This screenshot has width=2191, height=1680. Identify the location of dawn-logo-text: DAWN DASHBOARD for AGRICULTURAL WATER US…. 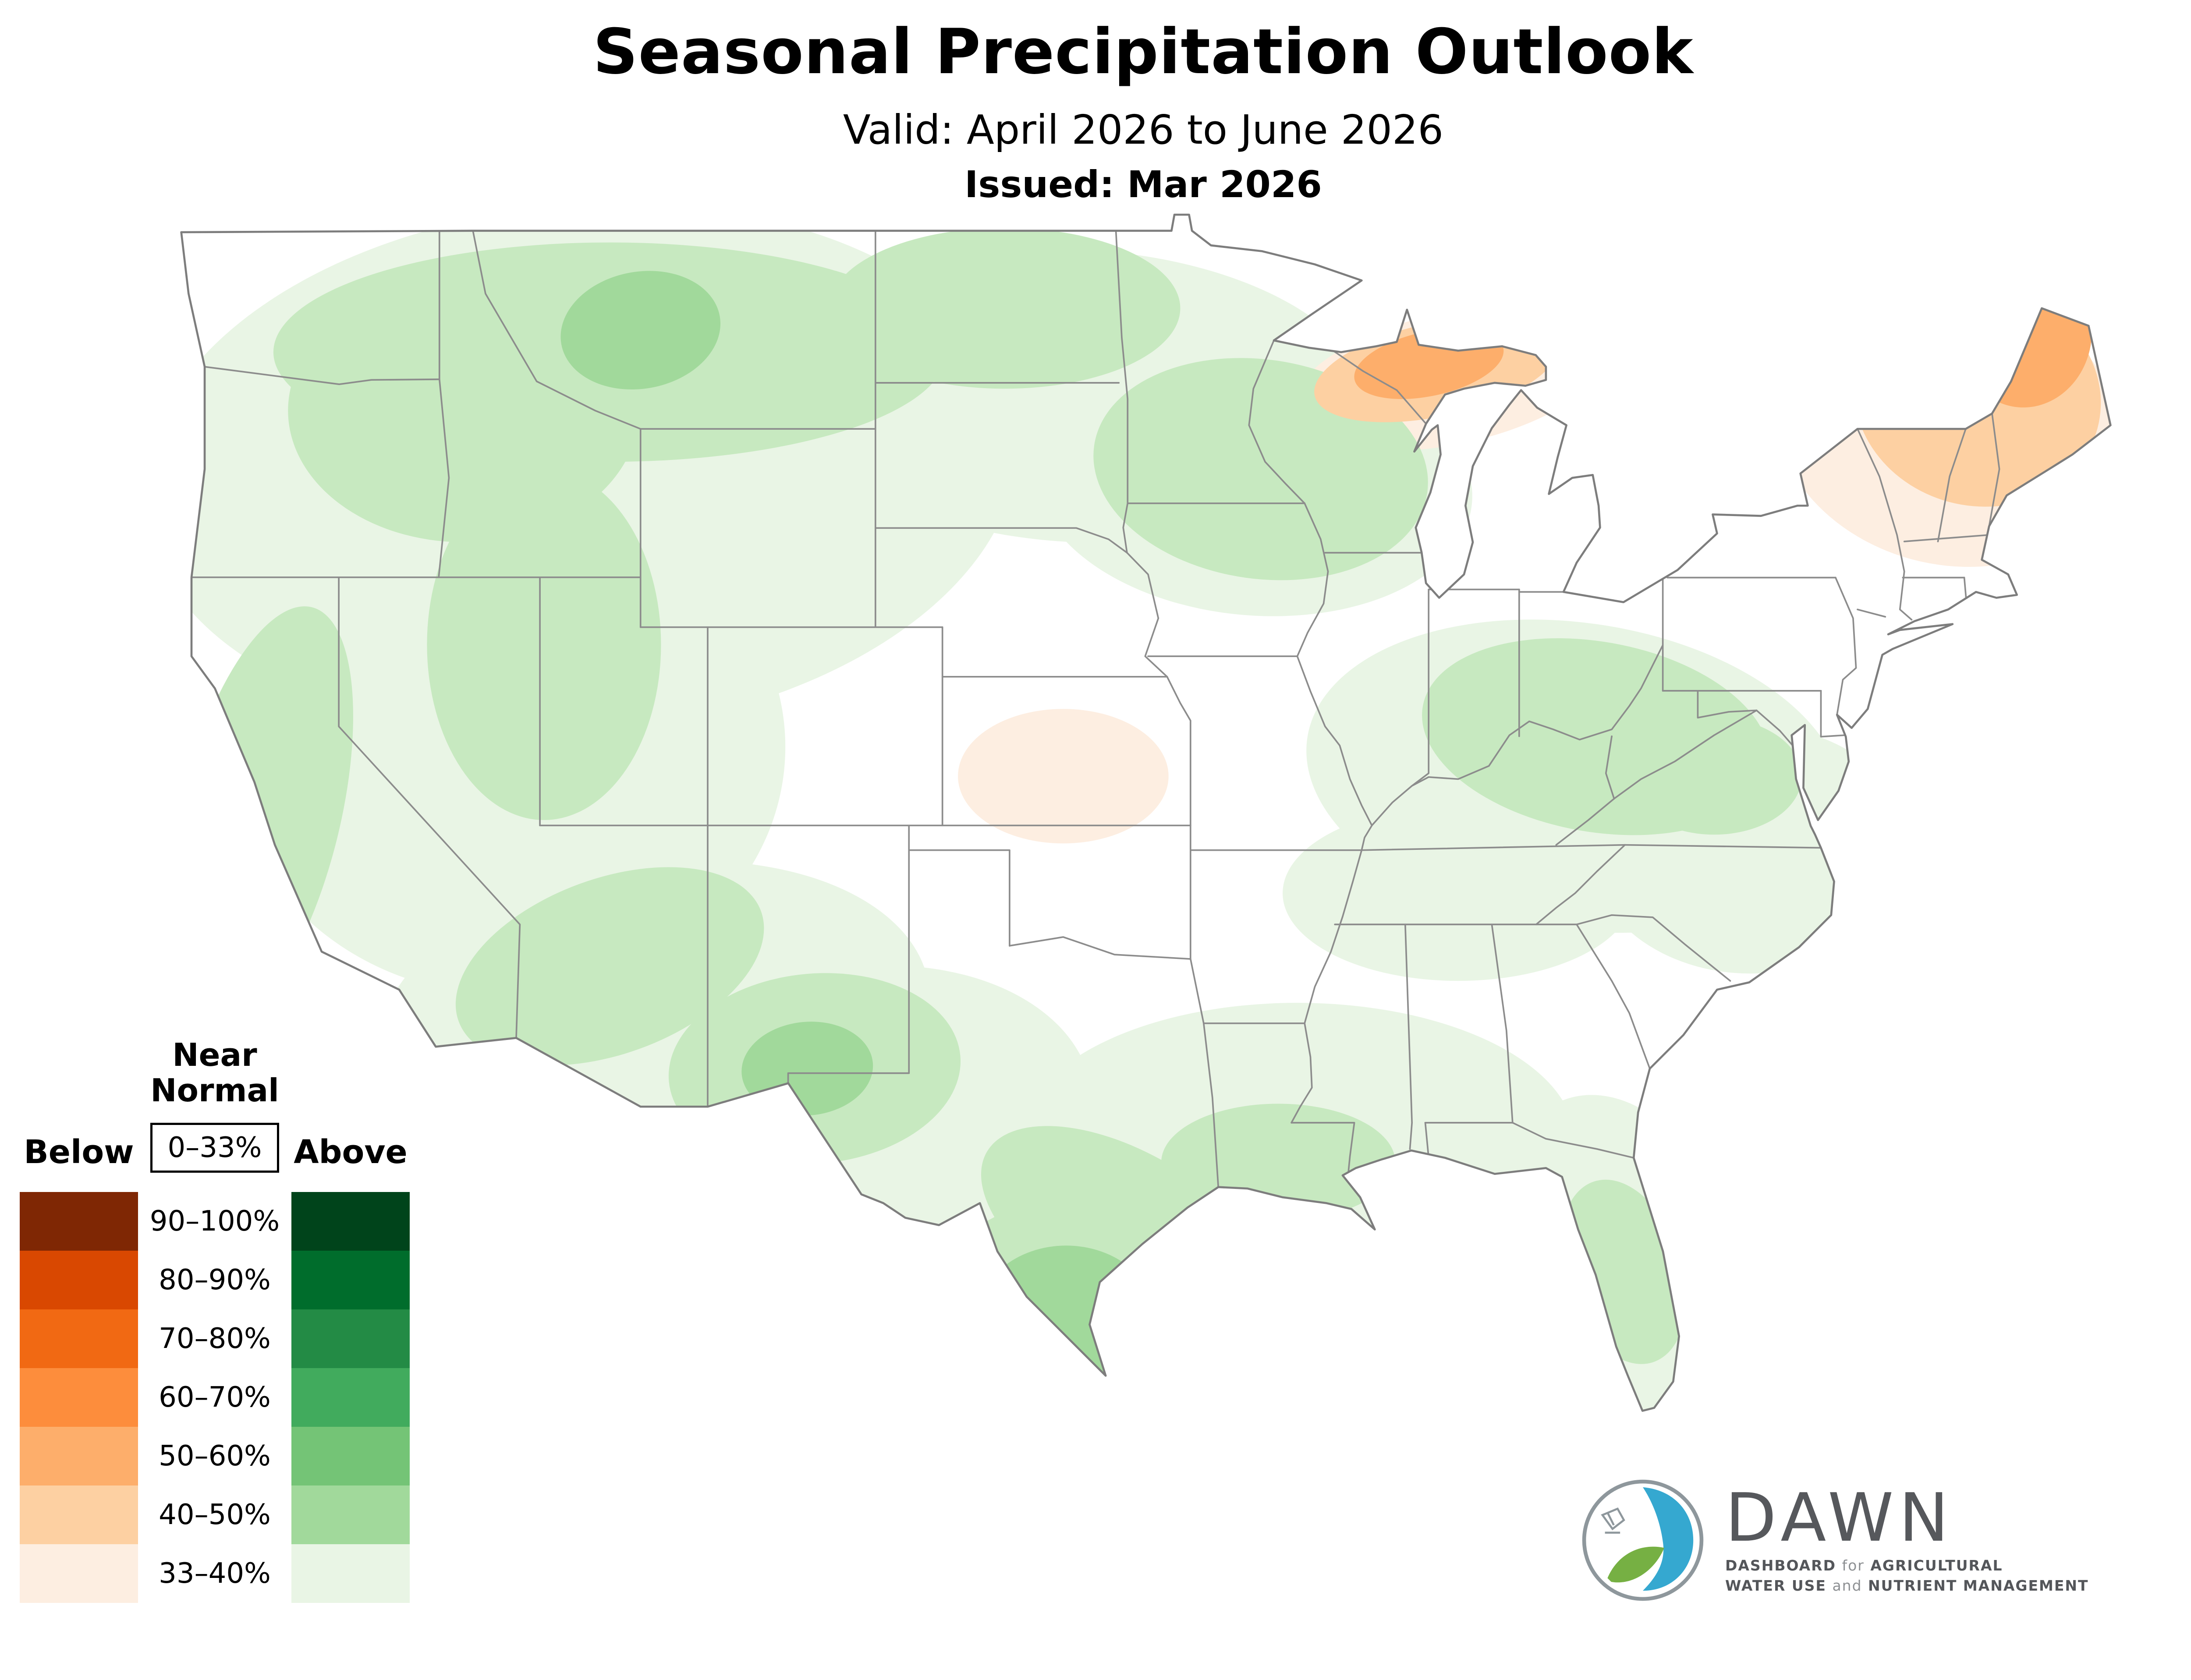
(1907, 1537).